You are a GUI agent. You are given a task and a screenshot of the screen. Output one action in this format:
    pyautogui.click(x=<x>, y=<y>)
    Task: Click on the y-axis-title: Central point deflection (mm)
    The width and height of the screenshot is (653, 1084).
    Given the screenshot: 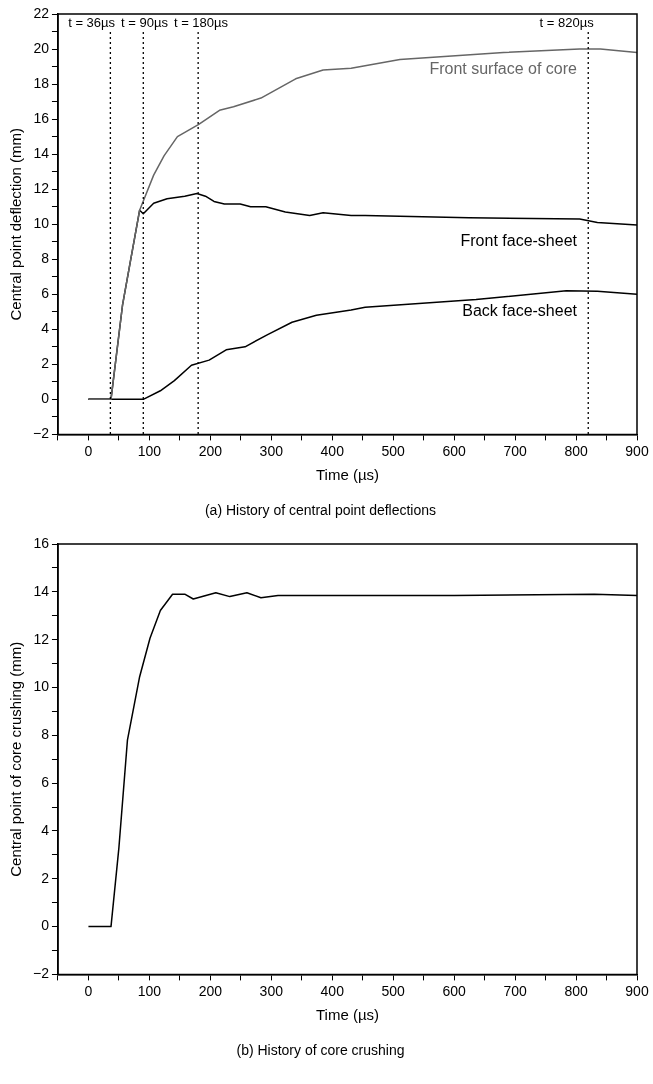 What is the action you would take?
    pyautogui.click(x=16, y=224)
    